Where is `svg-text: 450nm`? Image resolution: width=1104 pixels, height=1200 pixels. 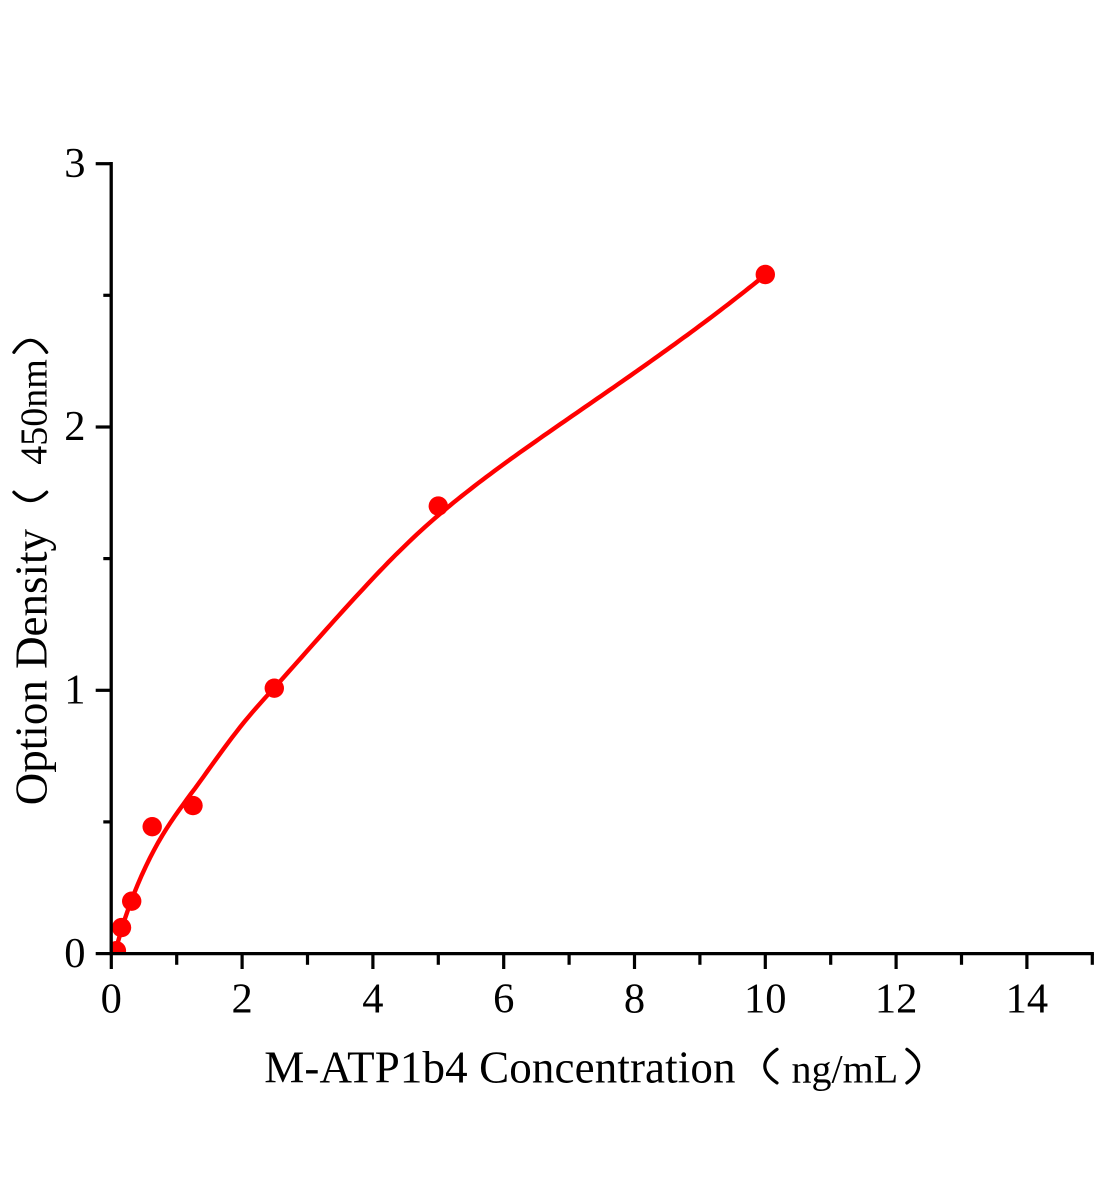
svg-text: 450nm is located at coordinates (35, 412).